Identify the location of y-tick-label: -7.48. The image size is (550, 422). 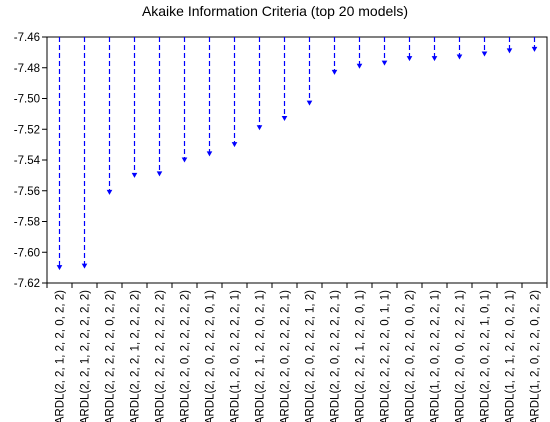
(27, 69).